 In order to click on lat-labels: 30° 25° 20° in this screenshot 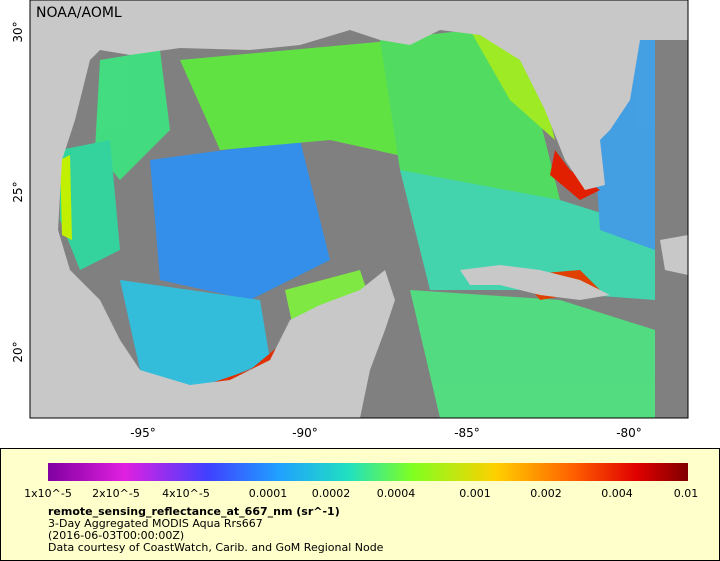, I will do `click(18, 191)`.